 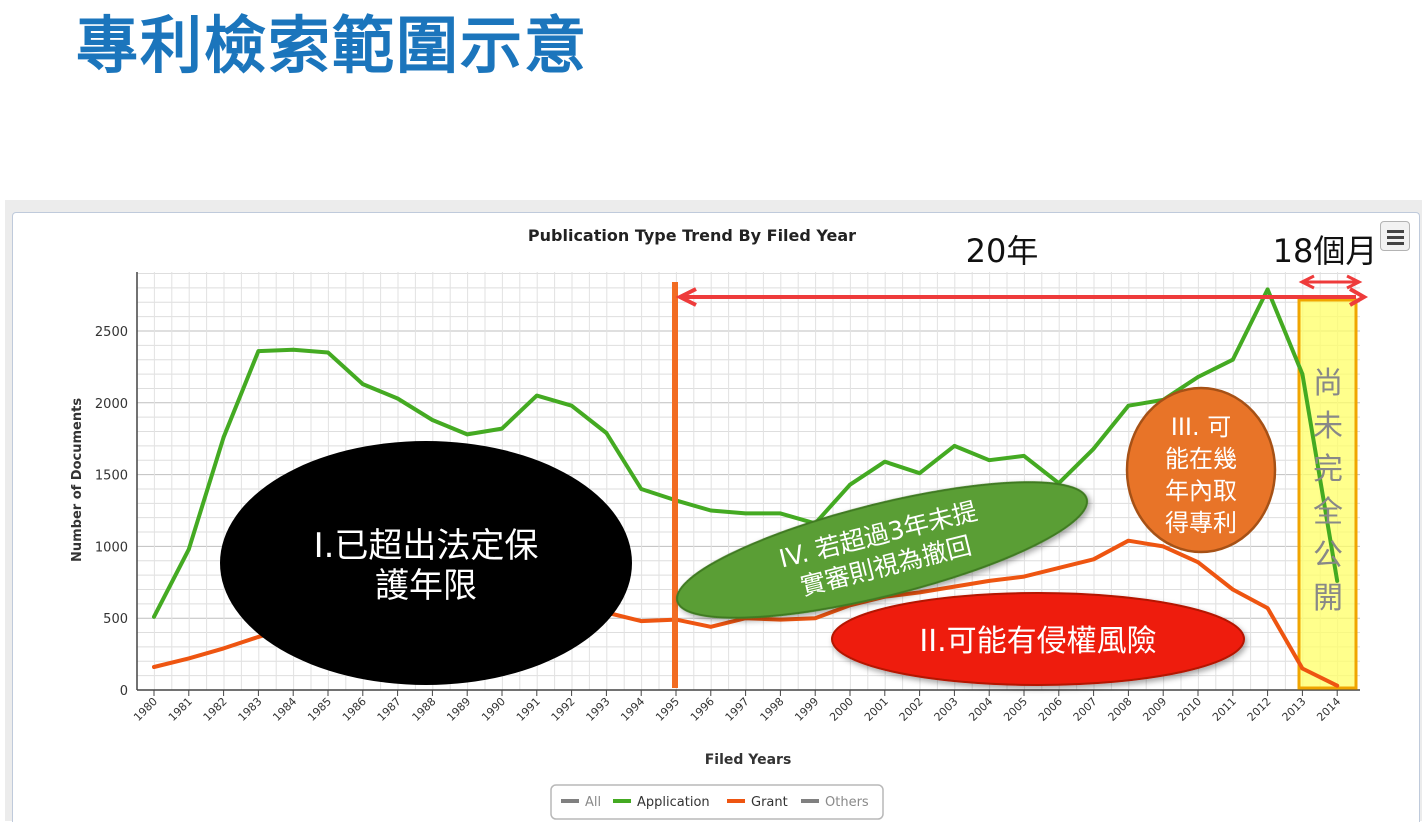 What do you see at coordinates (111, 476) in the screenshot?
I see `y-tick-label: 1500` at bounding box center [111, 476].